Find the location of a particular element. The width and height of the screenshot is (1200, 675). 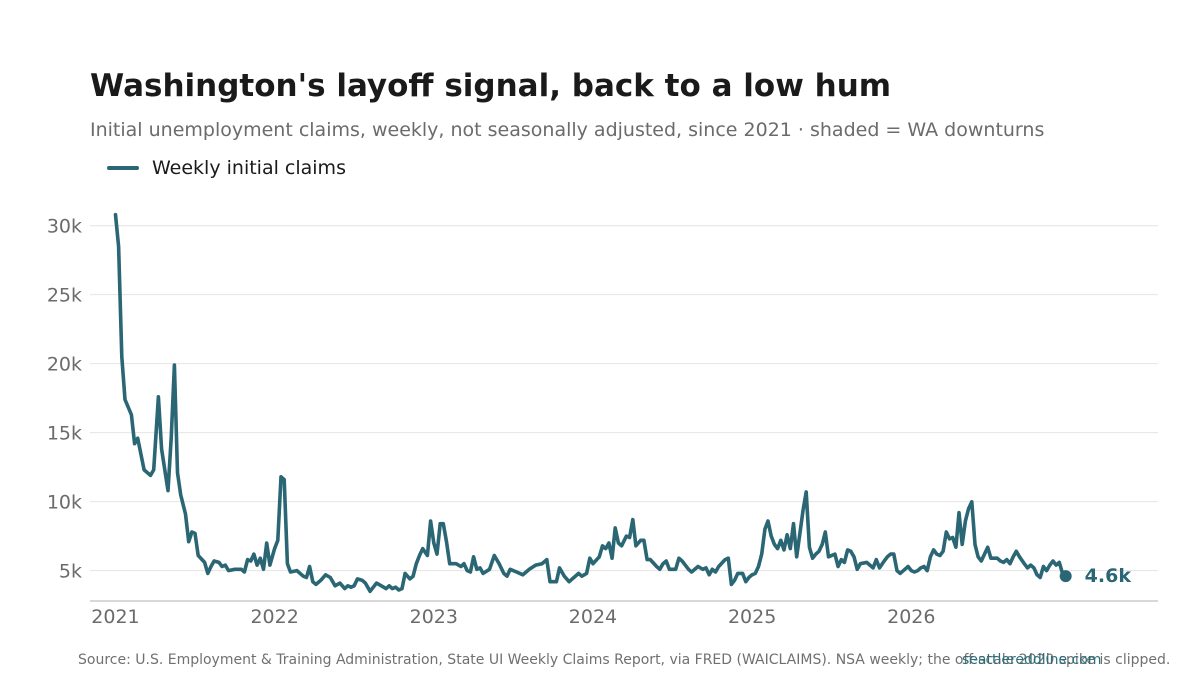

x-tick-label: 2023 is located at coordinates (434, 617).